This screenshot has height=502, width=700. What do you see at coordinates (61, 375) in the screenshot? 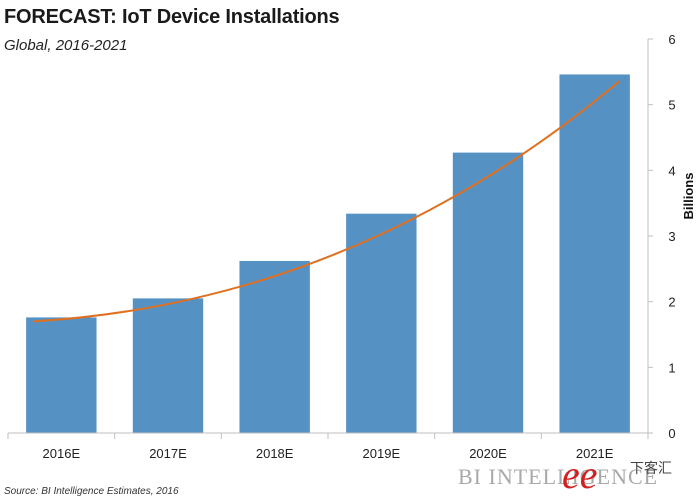
I see `bar-2016E` at bounding box center [61, 375].